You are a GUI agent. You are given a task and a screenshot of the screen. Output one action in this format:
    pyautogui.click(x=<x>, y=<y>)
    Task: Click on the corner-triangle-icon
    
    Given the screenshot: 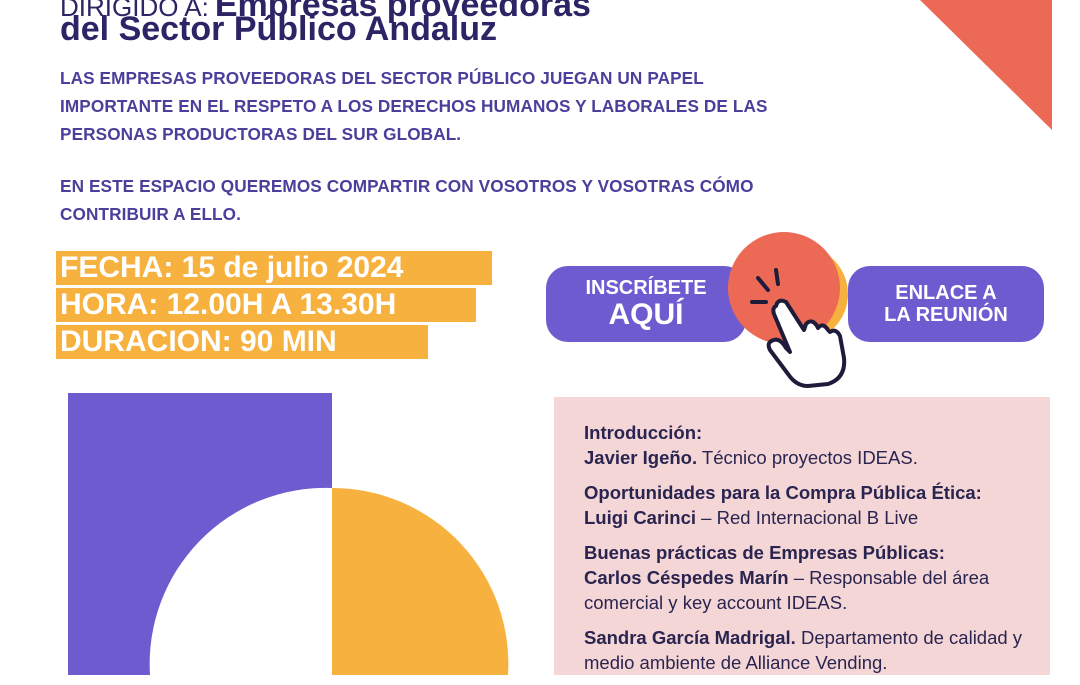 What is the action you would take?
    pyautogui.click(x=986, y=65)
    